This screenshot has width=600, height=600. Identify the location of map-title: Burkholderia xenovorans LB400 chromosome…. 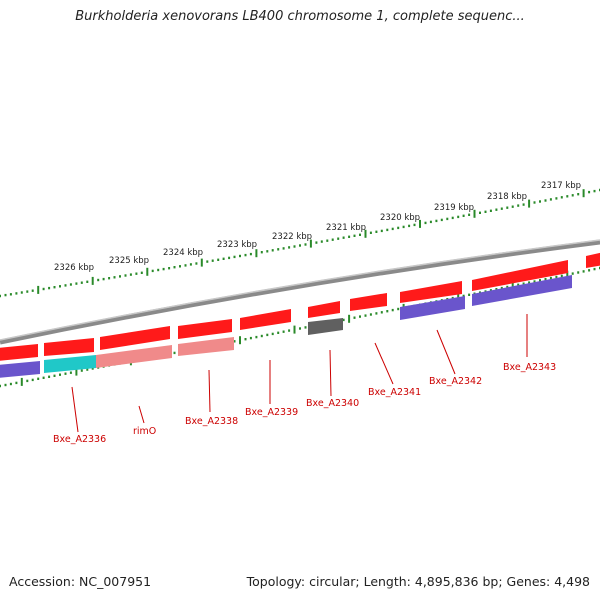
(300, 16).